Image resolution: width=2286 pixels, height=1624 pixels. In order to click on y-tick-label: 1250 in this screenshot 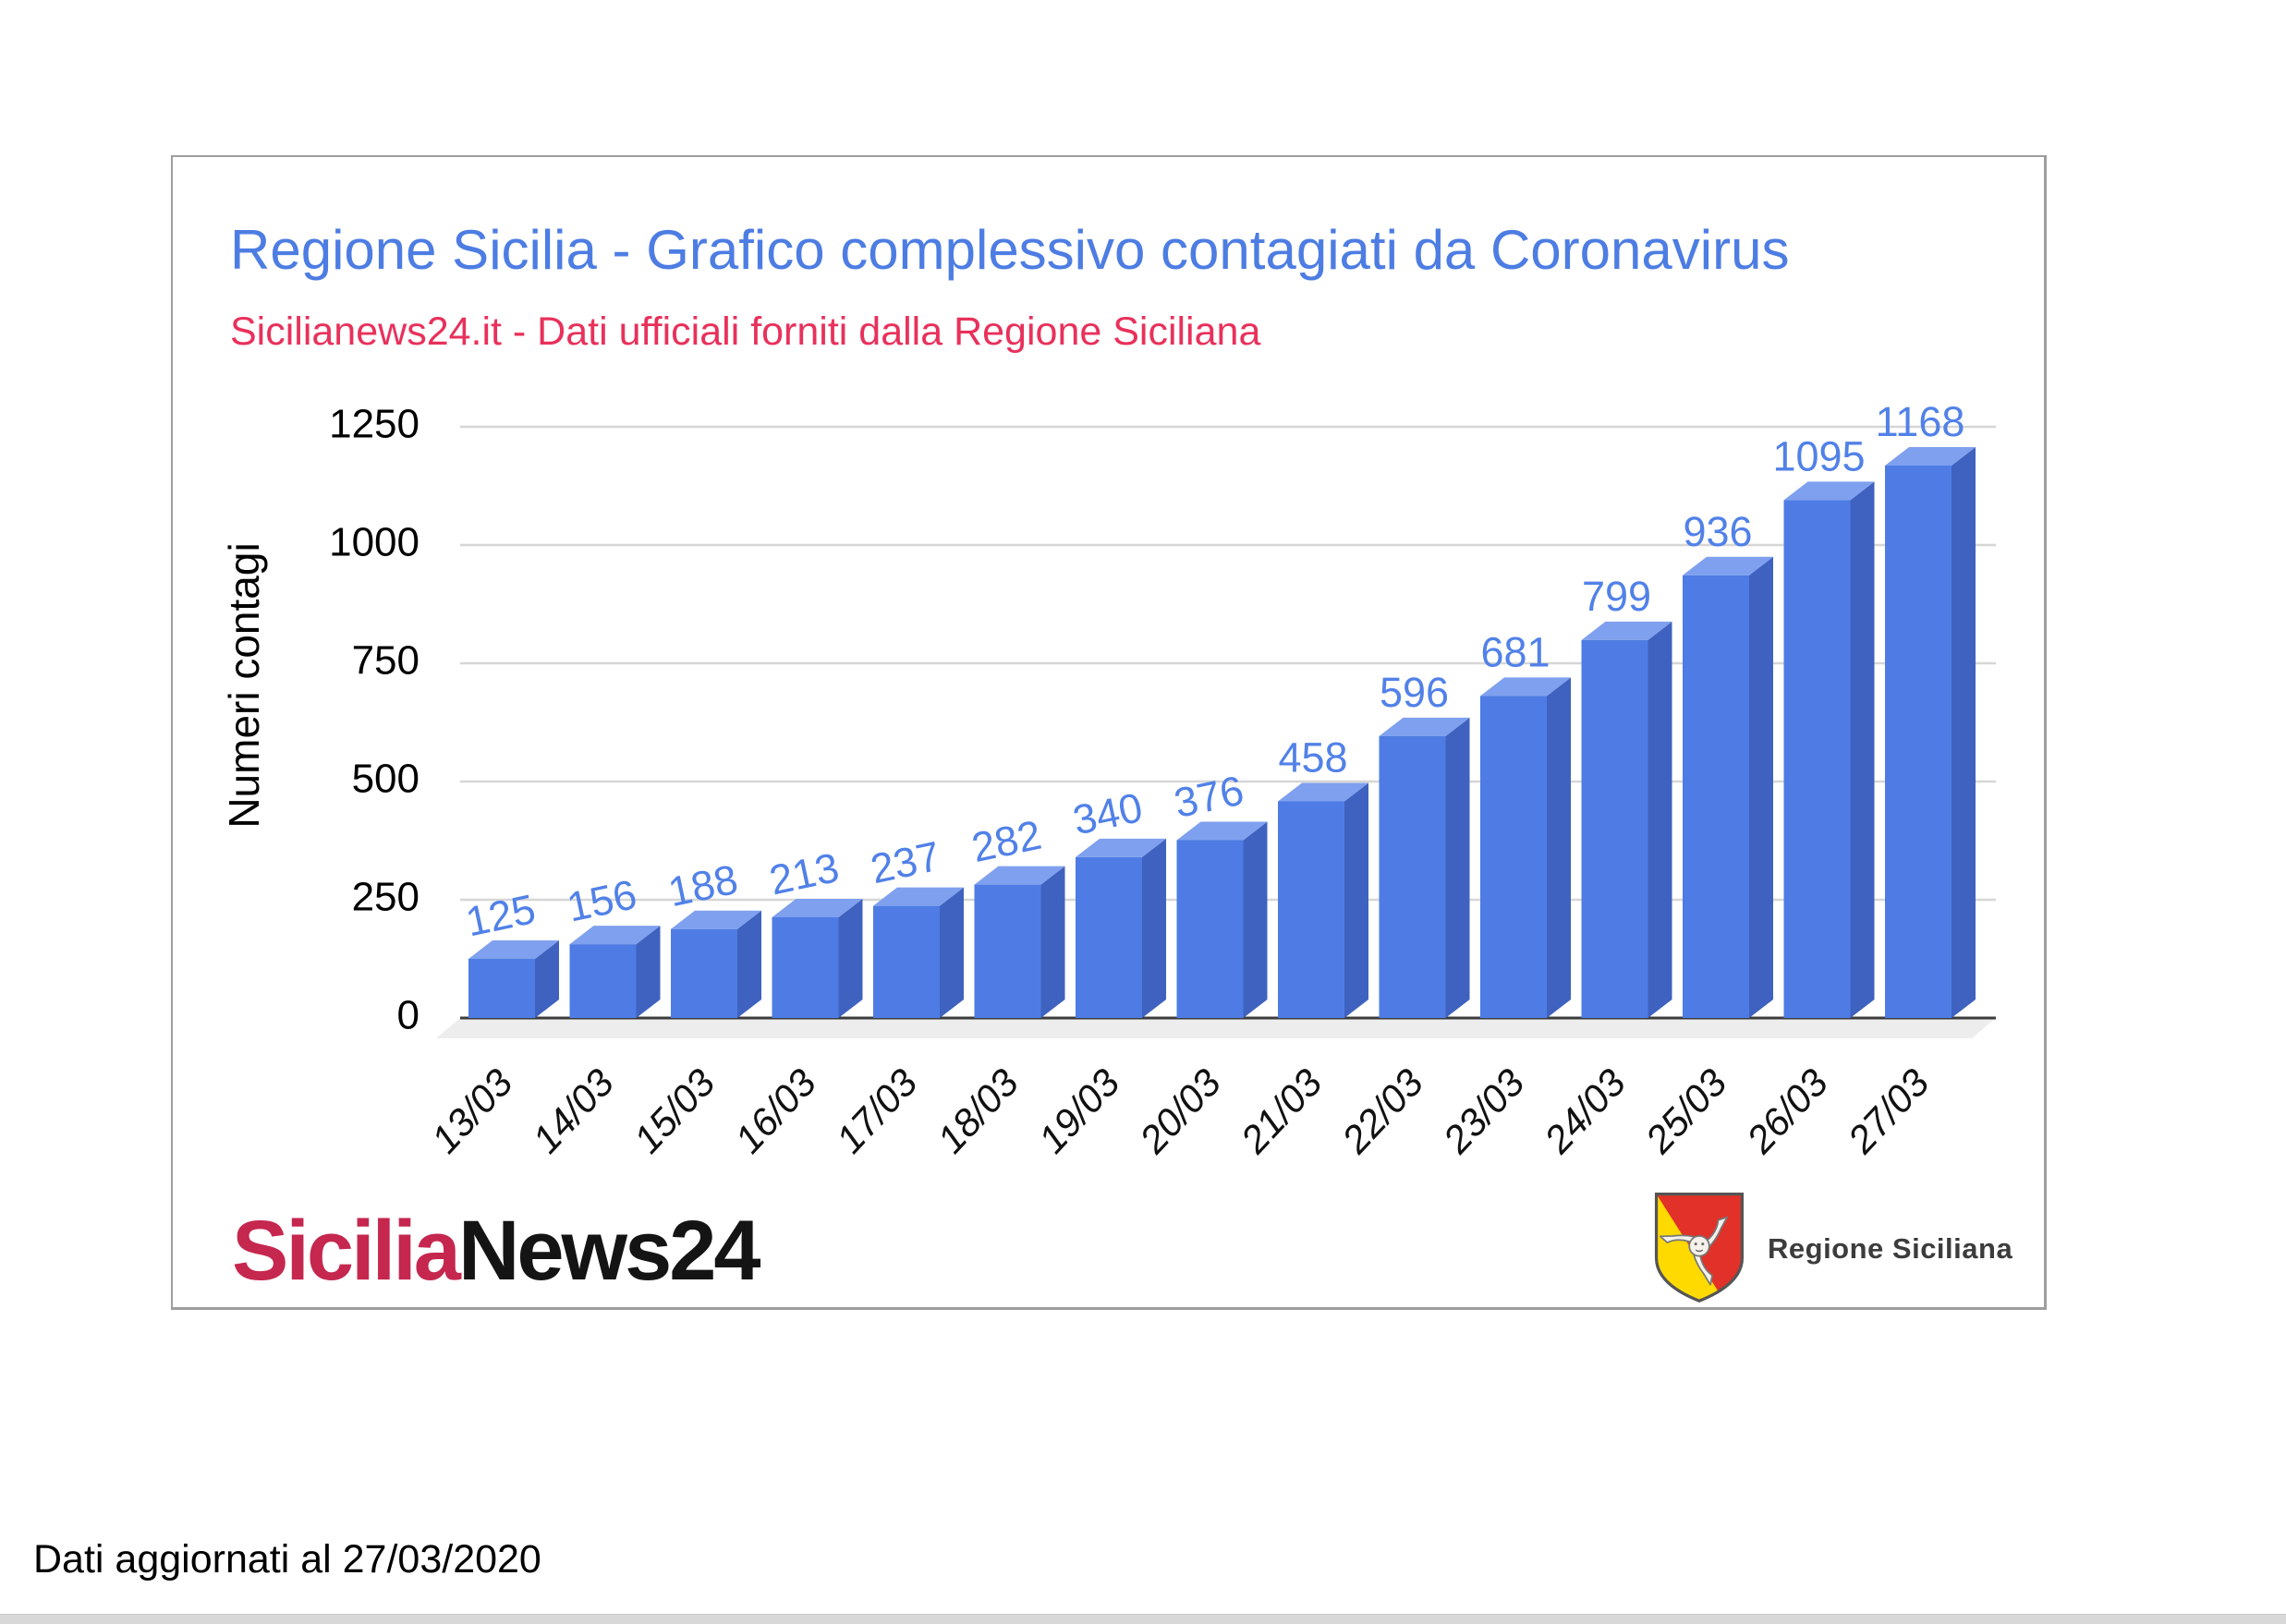, I will do `click(374, 424)`.